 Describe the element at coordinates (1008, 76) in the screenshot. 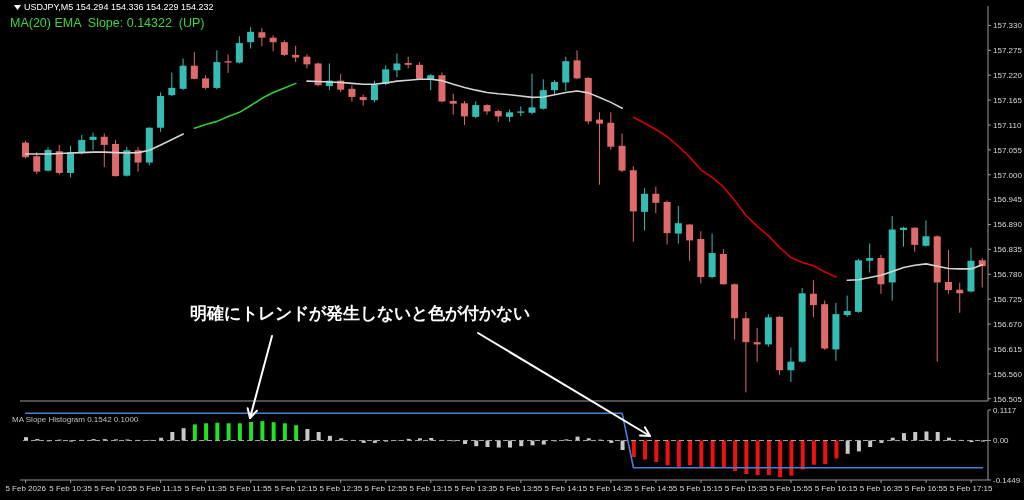

I see `y-tick-label: 157.220` at that location.